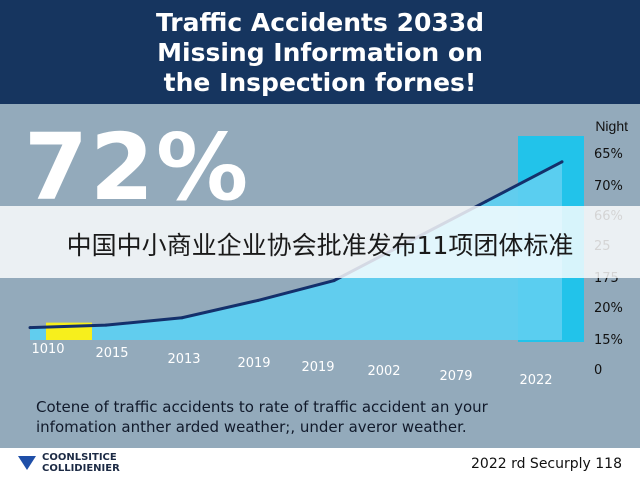 The height and width of the screenshot is (480, 640). Describe the element at coordinates (79, 457) in the screenshot. I see `logo-line-1: COONLSITICE` at that location.